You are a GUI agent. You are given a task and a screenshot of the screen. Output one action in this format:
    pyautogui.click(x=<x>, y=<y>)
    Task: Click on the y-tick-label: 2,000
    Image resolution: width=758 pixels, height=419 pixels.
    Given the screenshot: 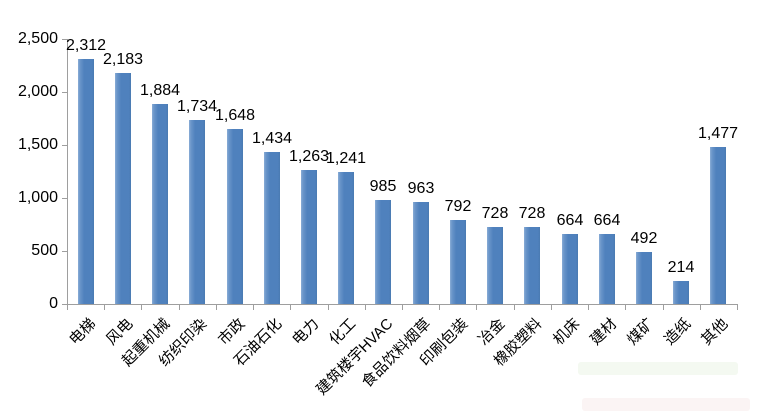 What is the action you would take?
    pyautogui.click(x=37, y=91)
    